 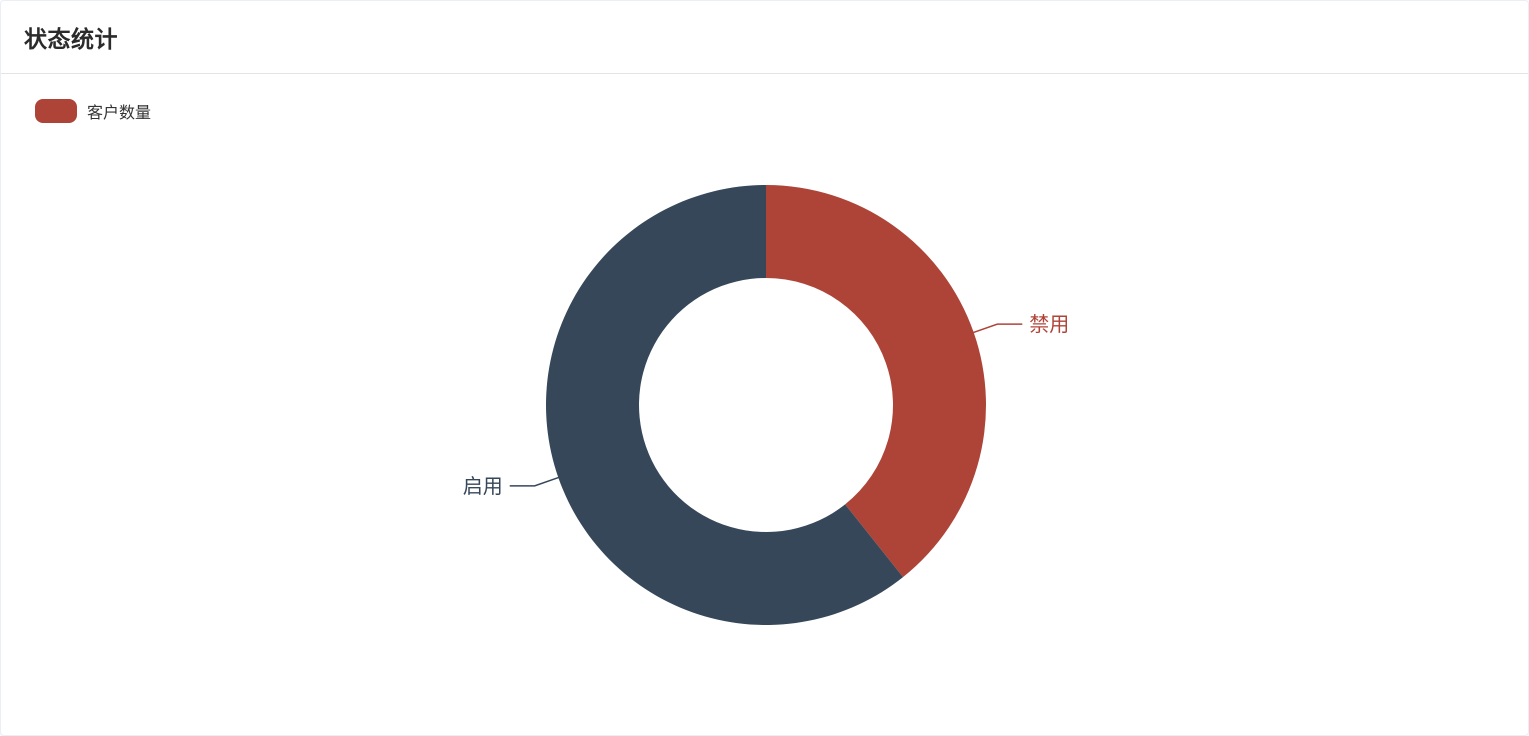 What do you see at coordinates (56, 111) in the screenshot?
I see `legend-marker-icon` at bounding box center [56, 111].